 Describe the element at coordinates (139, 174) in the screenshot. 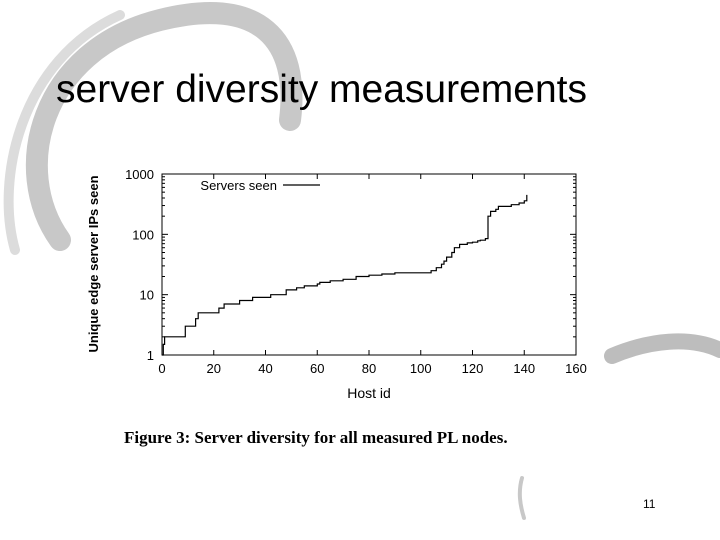

I see `y-tick-label: 1000` at that location.